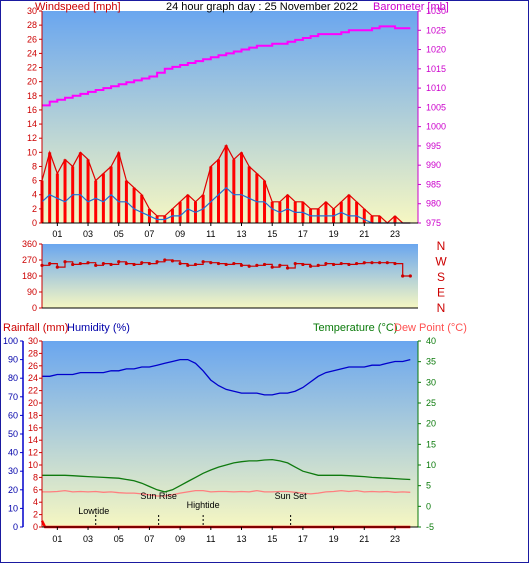 The image size is (529, 564). What do you see at coordinates (32, 138) in the screenshot?
I see `wind-y-tick-label: 12` at bounding box center [32, 138].